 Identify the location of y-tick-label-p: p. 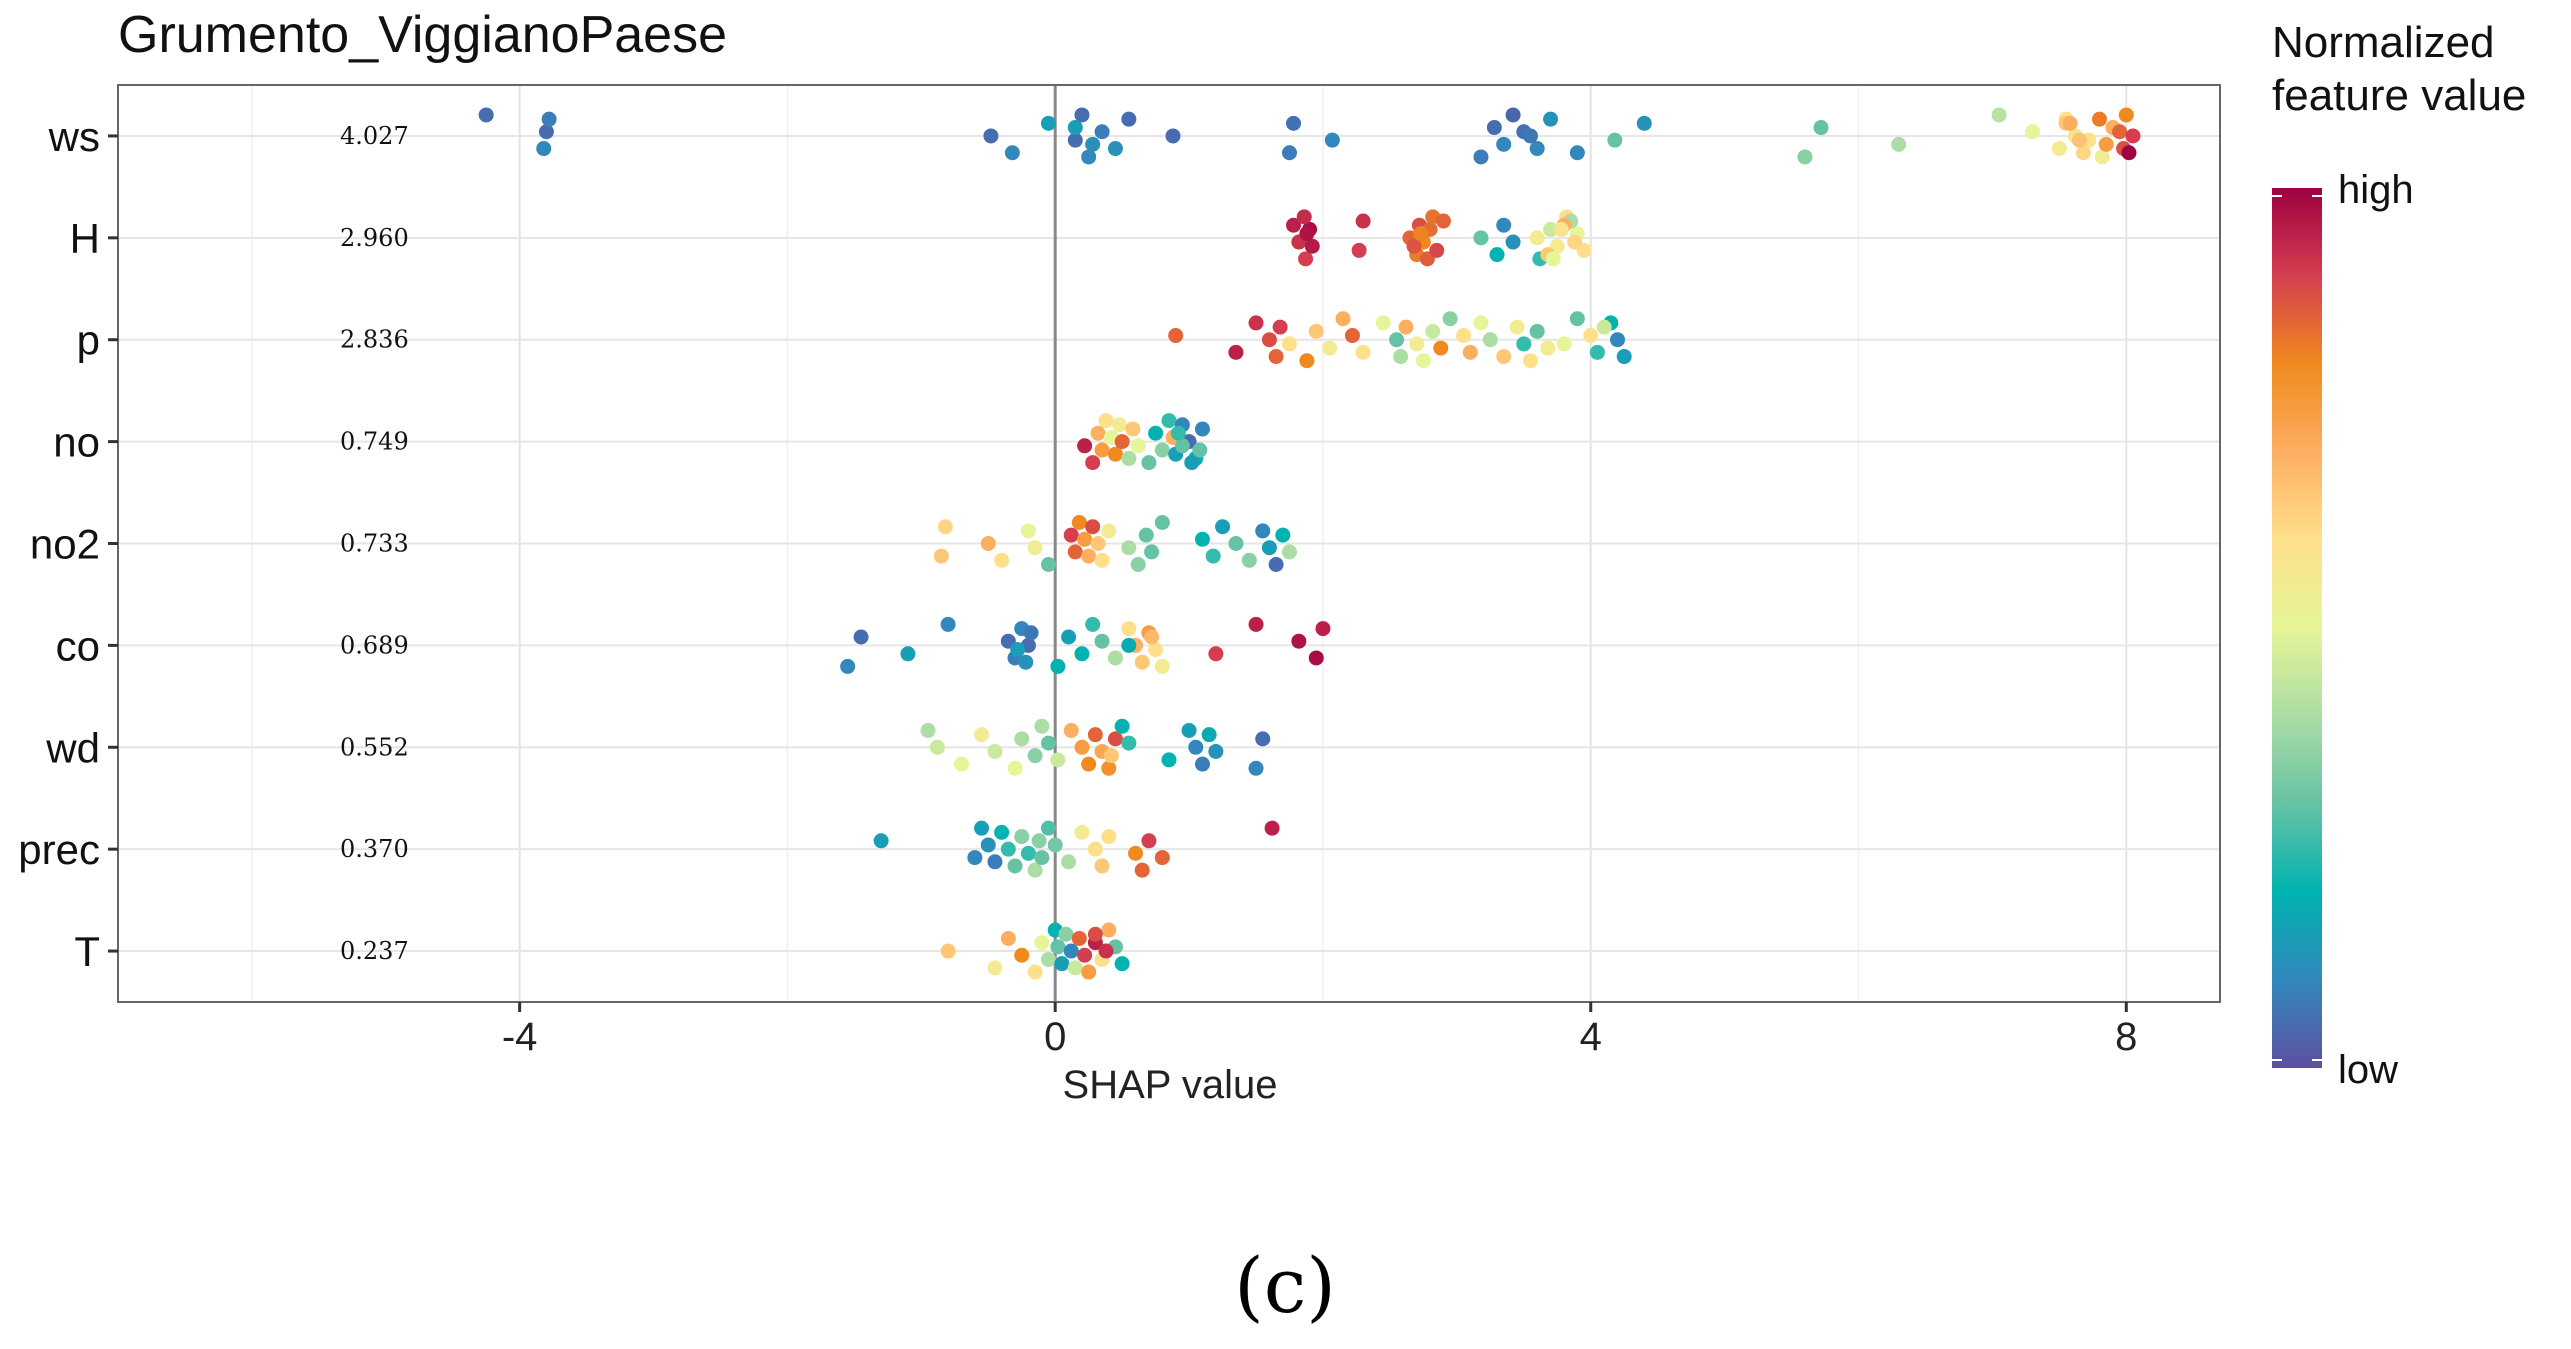
(88, 340).